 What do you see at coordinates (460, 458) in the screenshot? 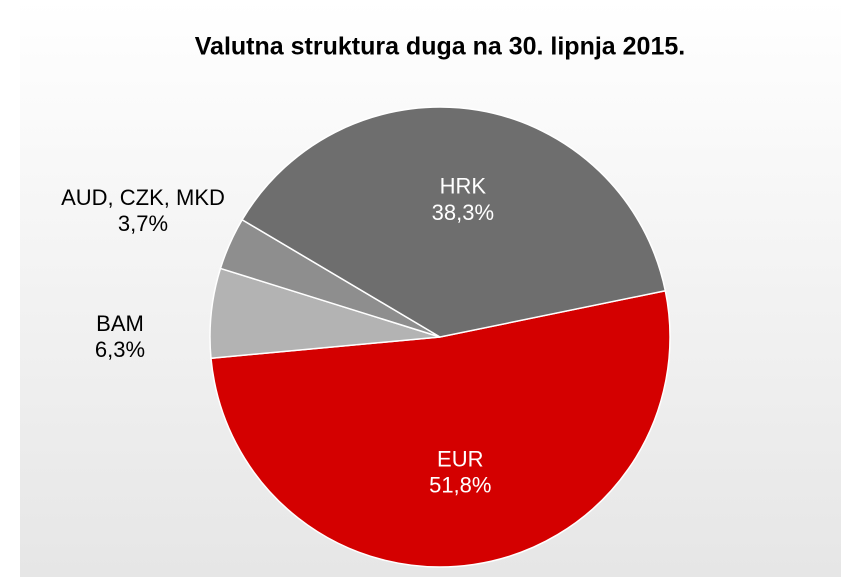
I see `slice-category: EUR` at bounding box center [460, 458].